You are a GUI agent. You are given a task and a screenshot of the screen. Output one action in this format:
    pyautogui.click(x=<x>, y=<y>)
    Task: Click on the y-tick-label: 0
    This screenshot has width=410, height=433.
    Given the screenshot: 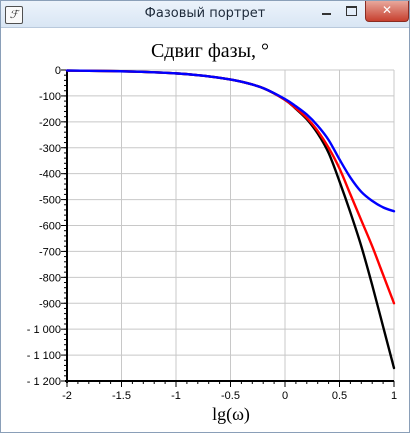 What is the action you would take?
    pyautogui.click(x=58, y=71)
    